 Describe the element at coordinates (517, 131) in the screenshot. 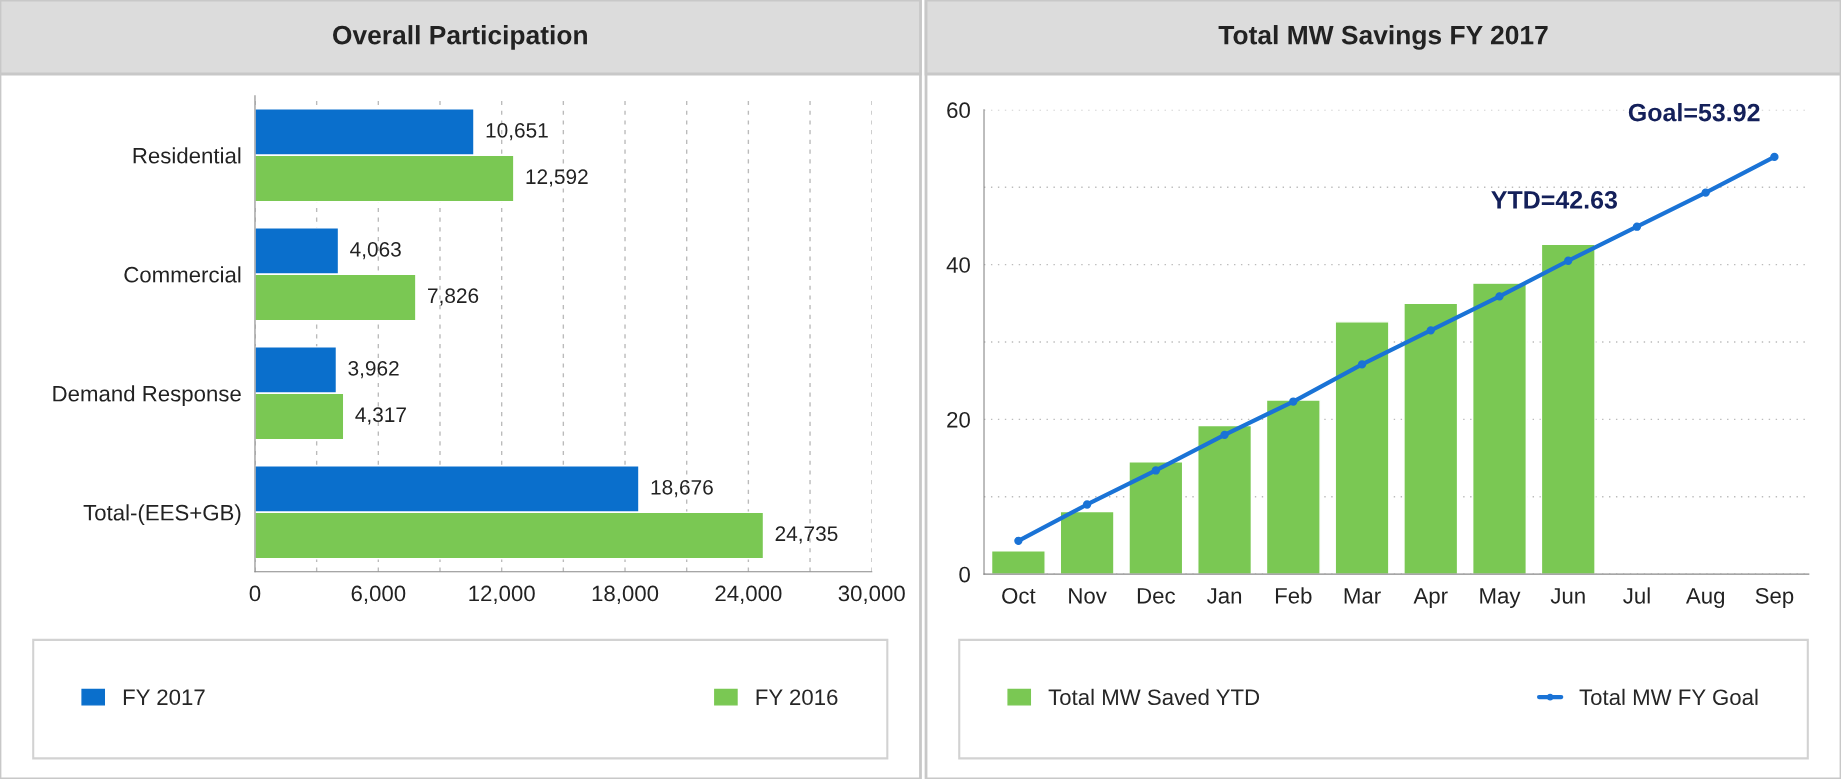

I see `data-label: 10,651` at that location.